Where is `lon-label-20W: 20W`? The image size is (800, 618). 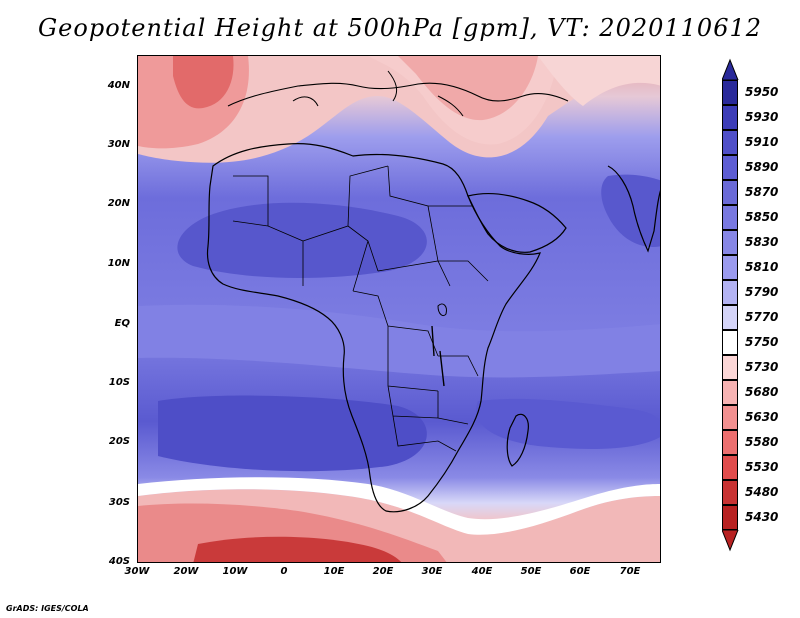 lon-label-20W: 20W is located at coordinates (186, 571).